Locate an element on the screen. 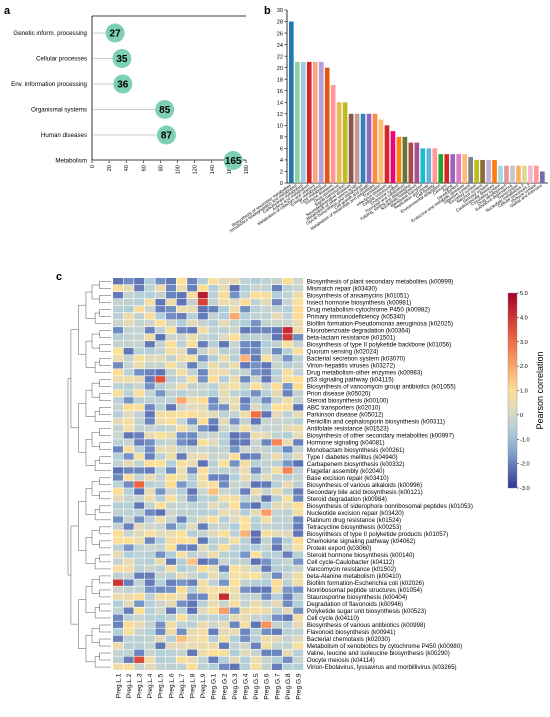 This screenshot has height=717, width=550. column-label: Preg.G.4 is located at coordinates (246, 686).